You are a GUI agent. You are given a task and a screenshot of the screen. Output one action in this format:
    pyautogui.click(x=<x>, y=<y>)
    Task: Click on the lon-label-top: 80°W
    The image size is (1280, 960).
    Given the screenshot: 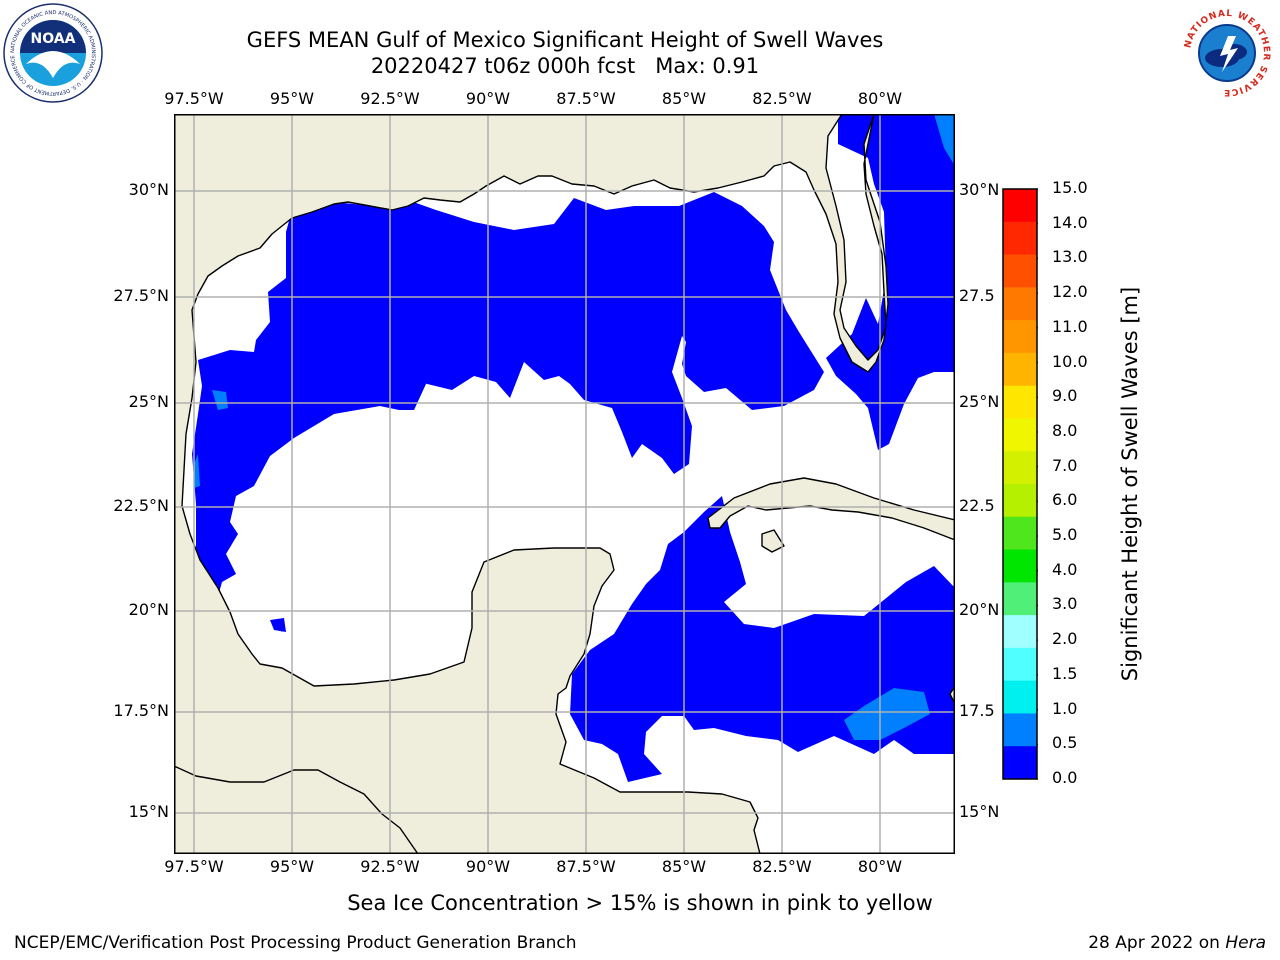 What is the action you would take?
    pyautogui.click(x=880, y=98)
    